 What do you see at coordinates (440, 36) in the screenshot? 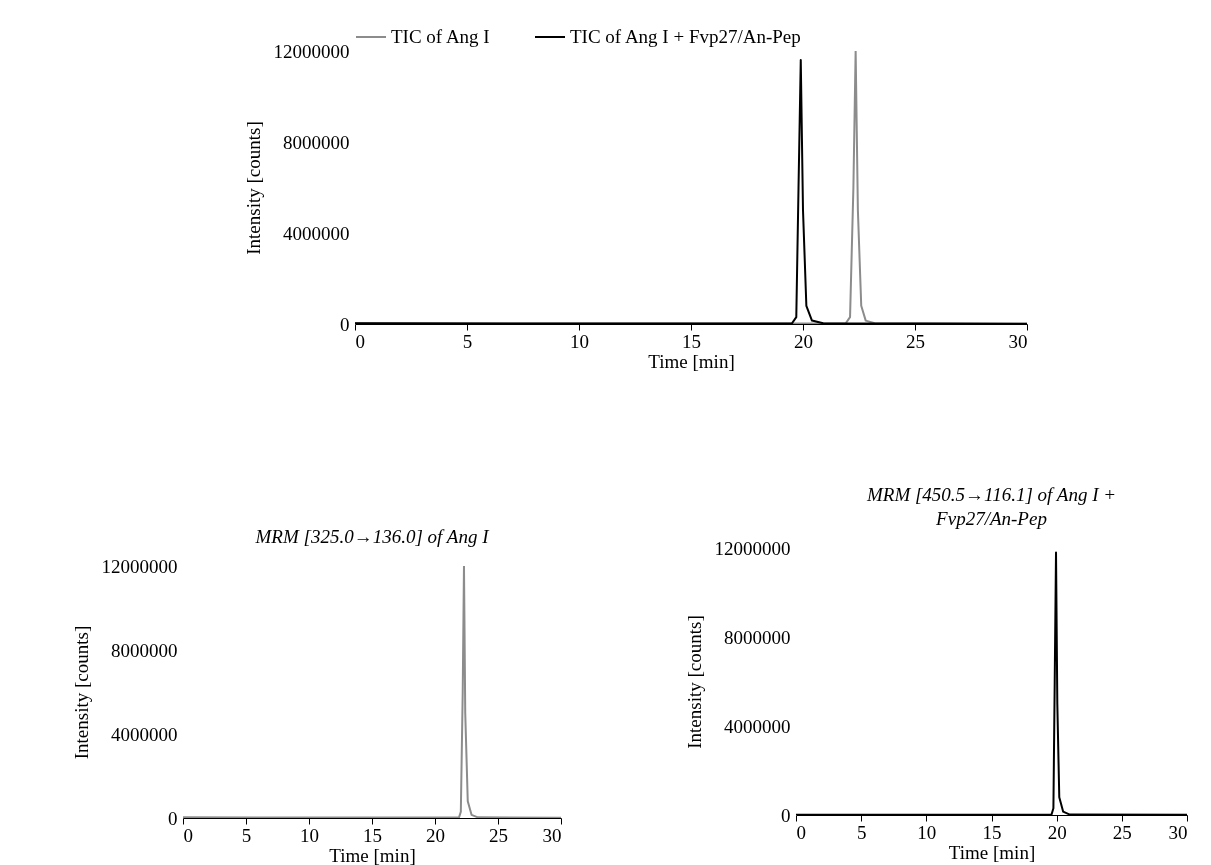
I see `legend-label: TIC of Ang I` at bounding box center [440, 36].